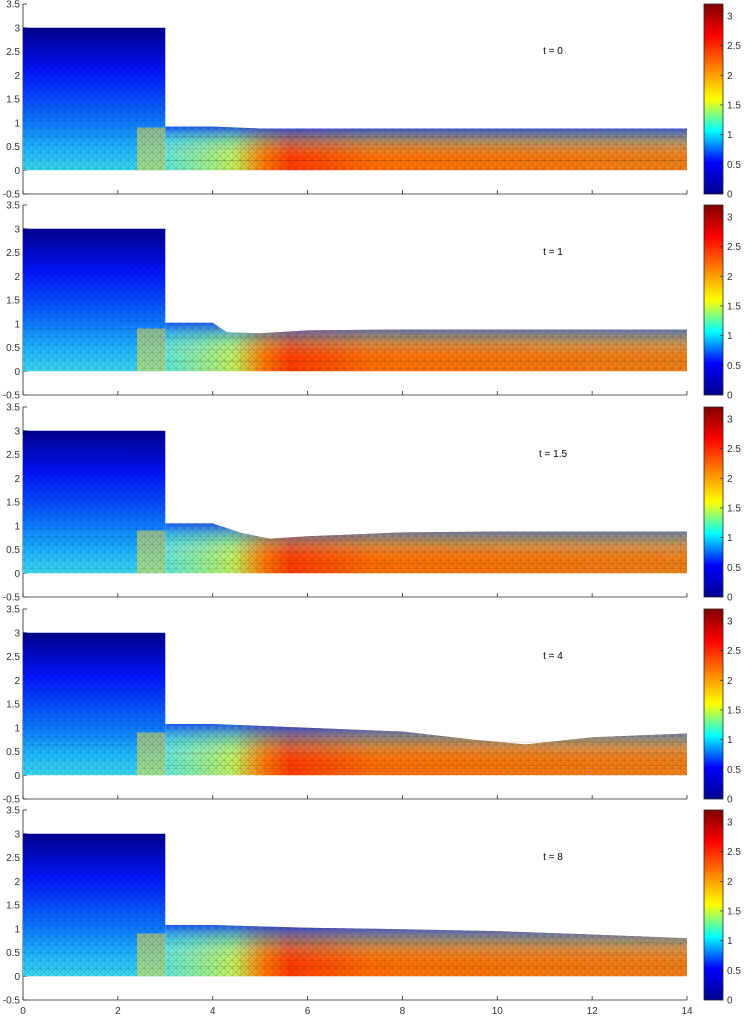  I want to click on time-annotation: t = 8, so click(553, 857).